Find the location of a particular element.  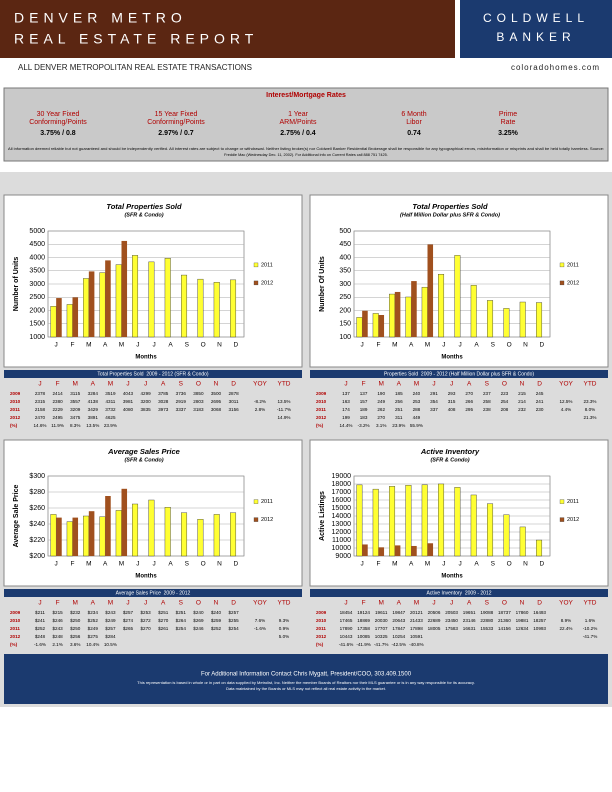

x-tick-label: F is located at coordinates (379, 564).